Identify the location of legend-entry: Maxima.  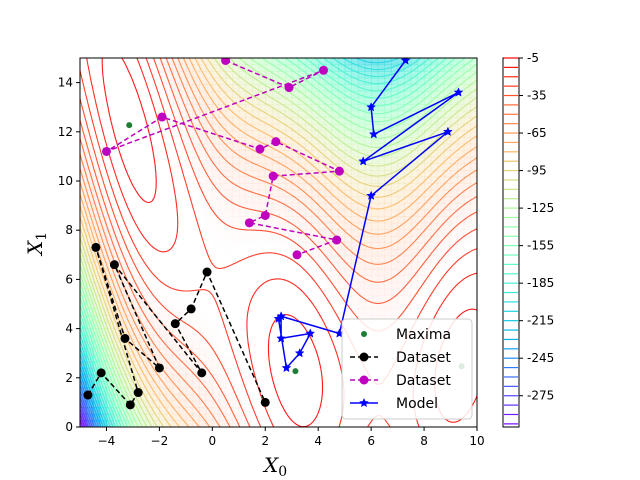
(406, 335).